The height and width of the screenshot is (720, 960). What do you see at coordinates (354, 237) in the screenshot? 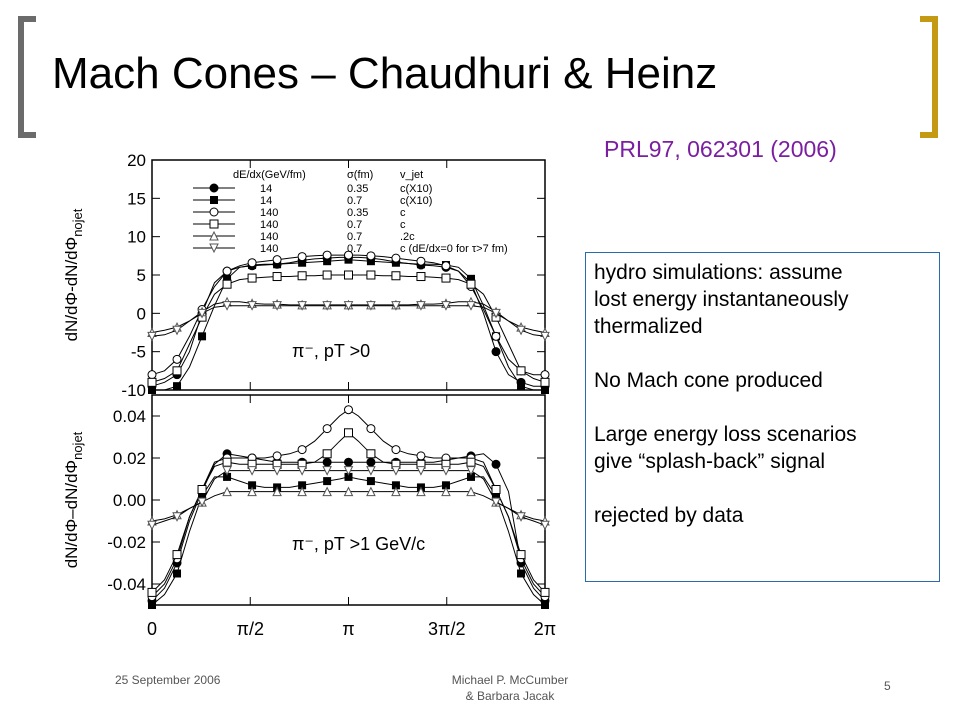
I see `legend-sigma-value: 0.7` at bounding box center [354, 237].